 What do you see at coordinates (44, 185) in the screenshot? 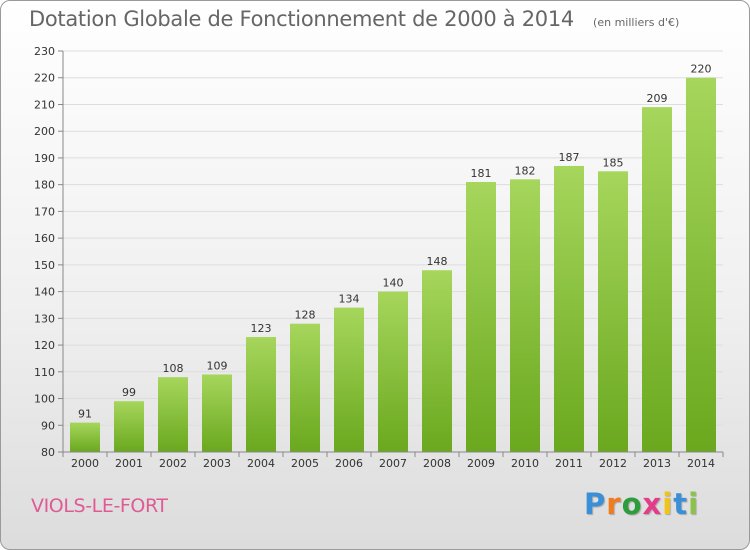
I see `y-tick-label: 180` at bounding box center [44, 185].